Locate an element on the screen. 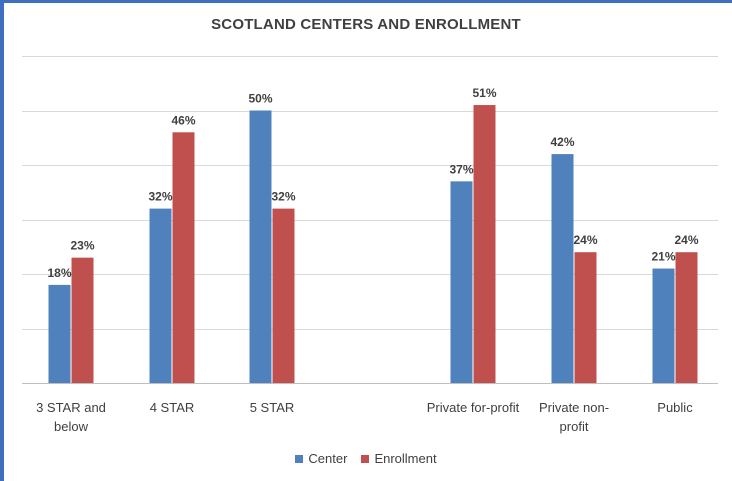  x-tick-label-4: Private non-profit is located at coordinates (574, 417).